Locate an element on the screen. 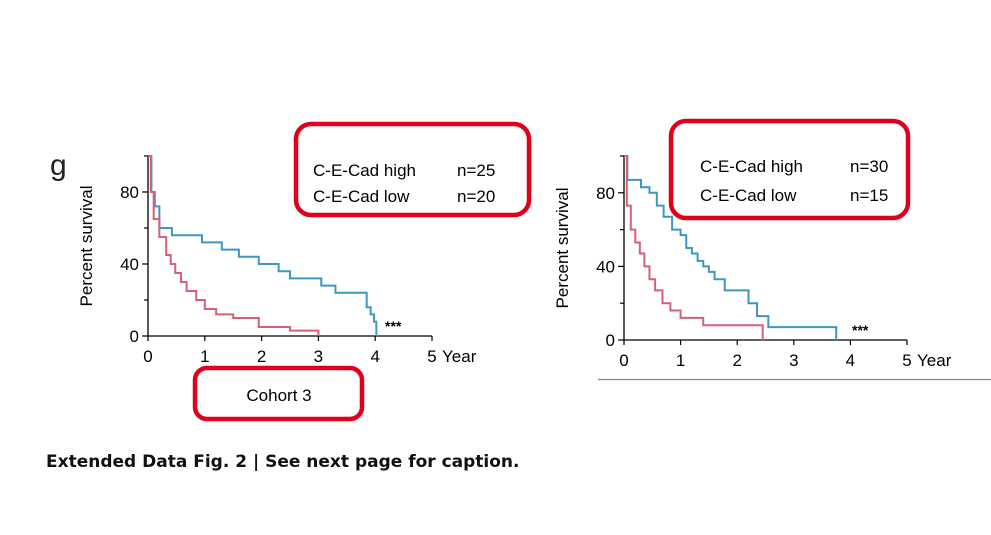 The height and width of the screenshot is (535, 991). legend-n-count: n=20 is located at coordinates (476, 196).